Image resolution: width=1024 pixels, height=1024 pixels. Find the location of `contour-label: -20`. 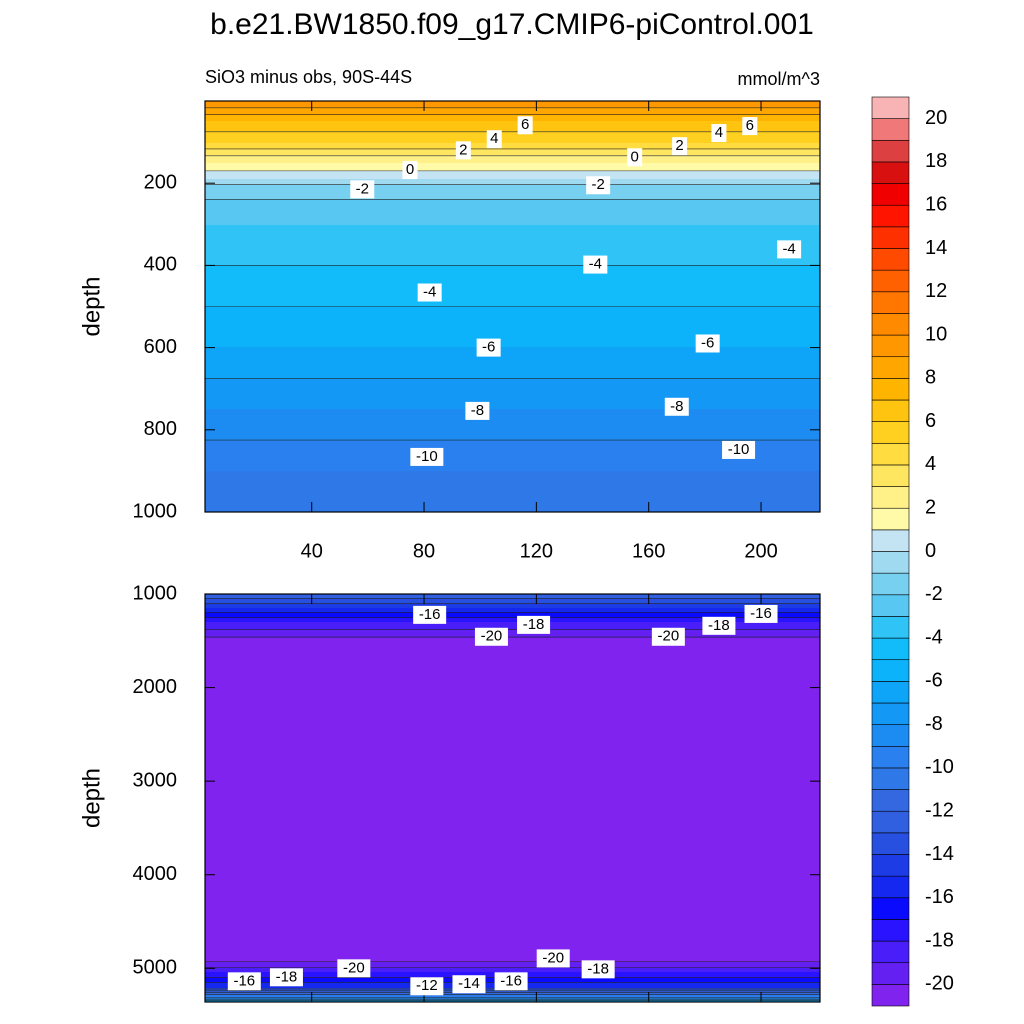

contour-label: -20 is located at coordinates (492, 636).